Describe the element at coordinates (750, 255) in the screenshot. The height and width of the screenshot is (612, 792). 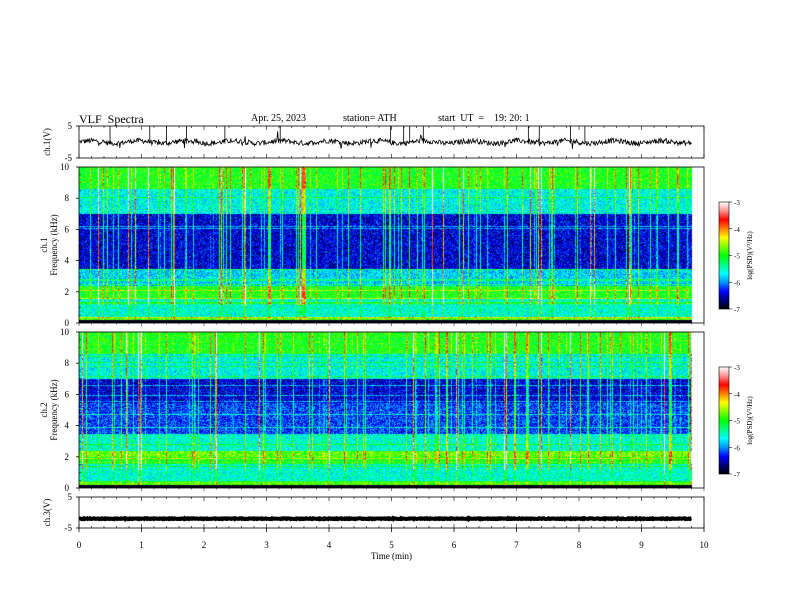
I see `colorbar-label-ch1-spectrogram: log(PSD)(V²/Hz)` at that location.